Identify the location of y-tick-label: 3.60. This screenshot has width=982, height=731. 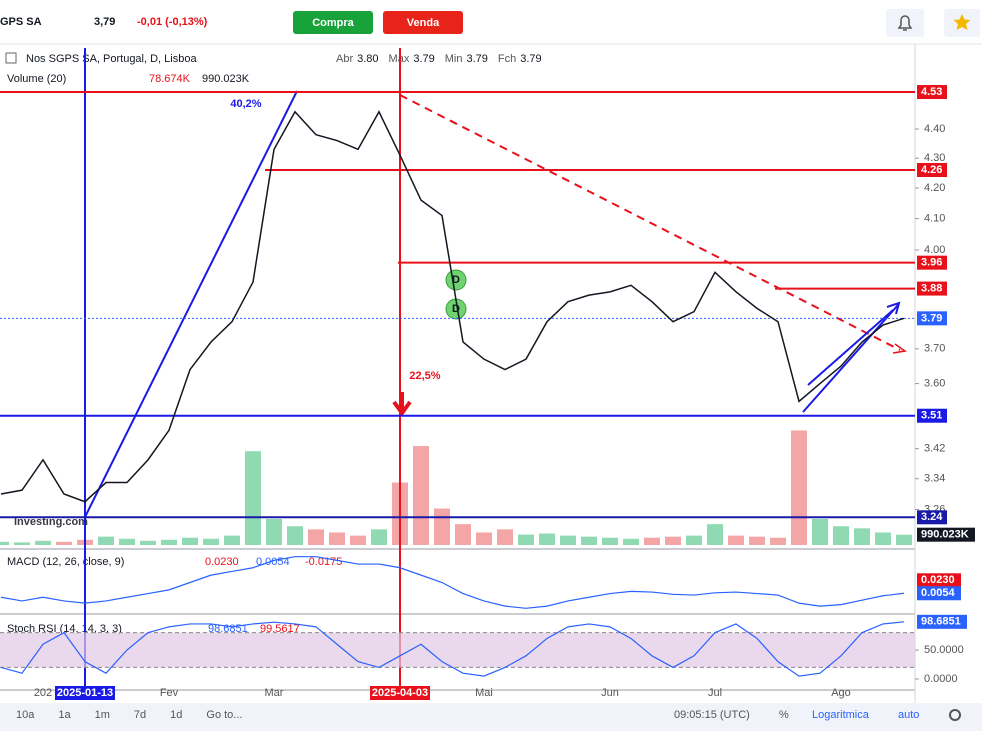
(934, 384).